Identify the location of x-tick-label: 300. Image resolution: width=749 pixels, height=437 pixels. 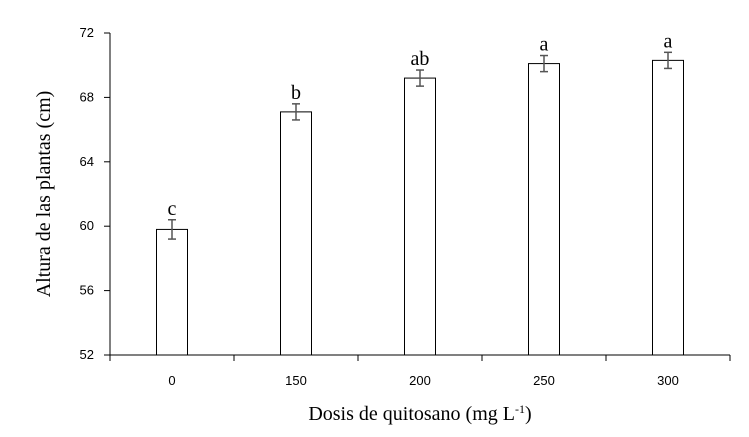
(668, 380).